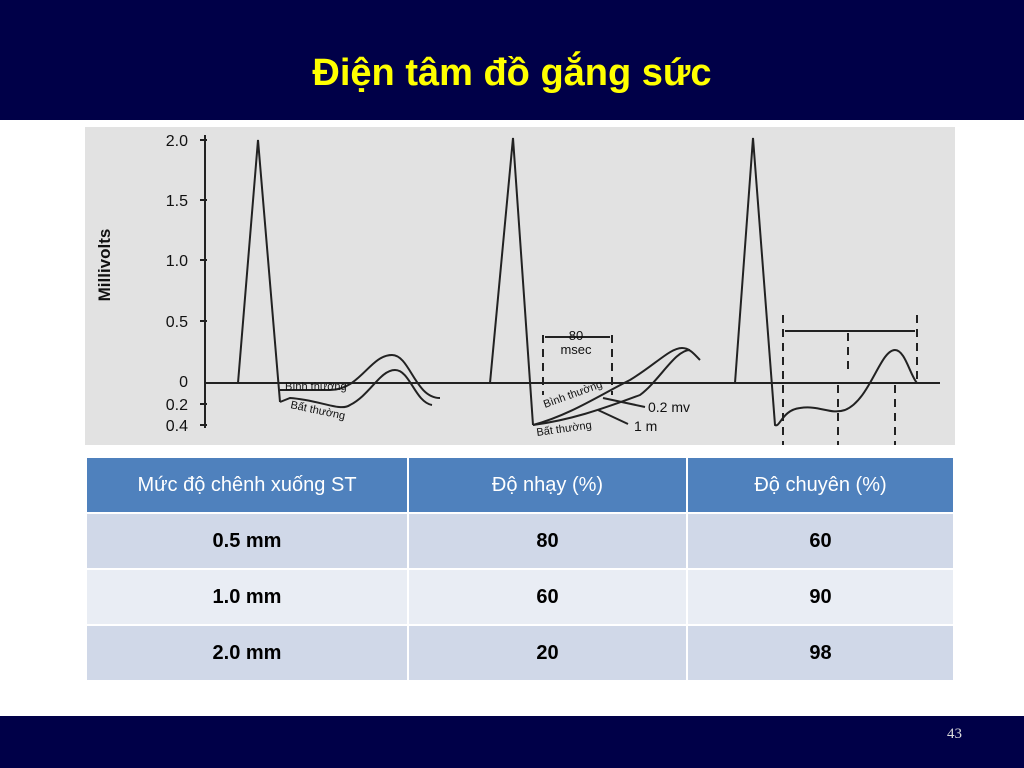 The width and height of the screenshot is (1024, 768). I want to click on column-header: Mức độ chênh xuống ST, so click(247, 485).